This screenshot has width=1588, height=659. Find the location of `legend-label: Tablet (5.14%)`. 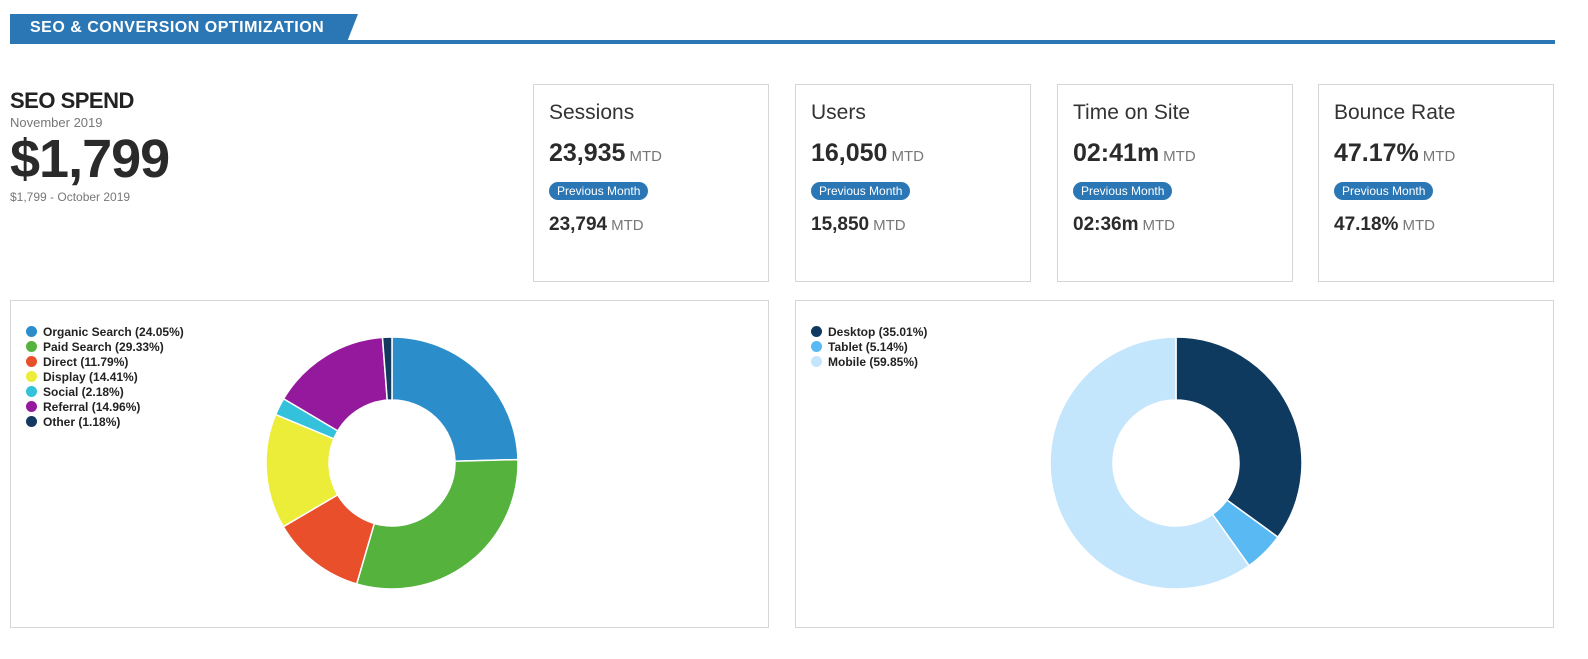

legend-label: Tablet (5.14%) is located at coordinates (868, 347).